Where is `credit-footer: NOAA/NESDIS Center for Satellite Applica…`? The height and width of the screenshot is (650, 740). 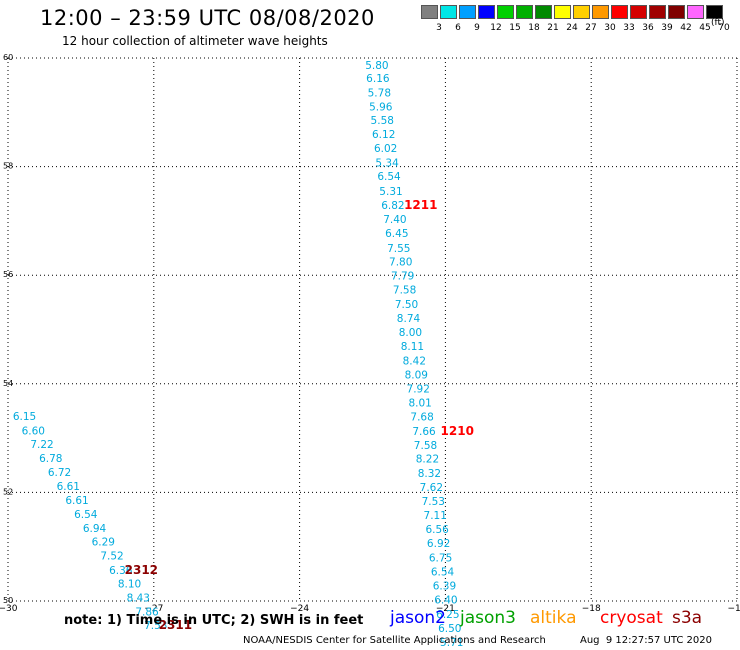 credit-footer: NOAA/NESDIS Center for Satellite Applica… is located at coordinates (394, 640).